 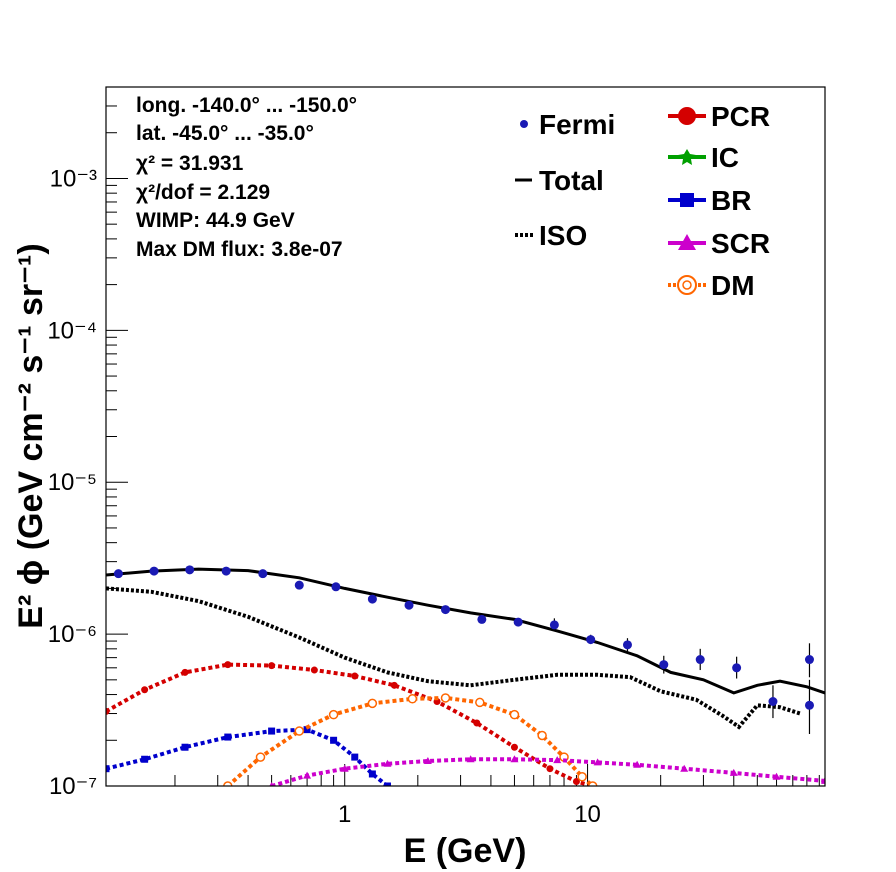 I want to click on y-tick-label: 10⁻⁴, so click(x=72, y=330).